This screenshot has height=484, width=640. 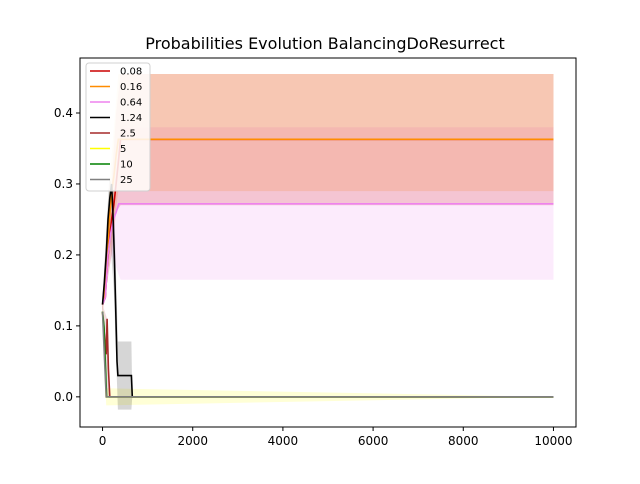 I want to click on legend-label-10: 10, so click(x=126, y=165).